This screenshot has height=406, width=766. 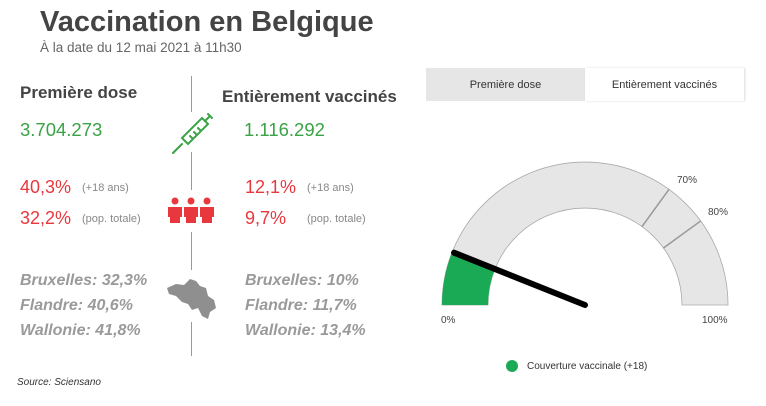 I want to click on first-dose-region-wallonie: Wallonie: 41,8%, so click(x=80, y=330).